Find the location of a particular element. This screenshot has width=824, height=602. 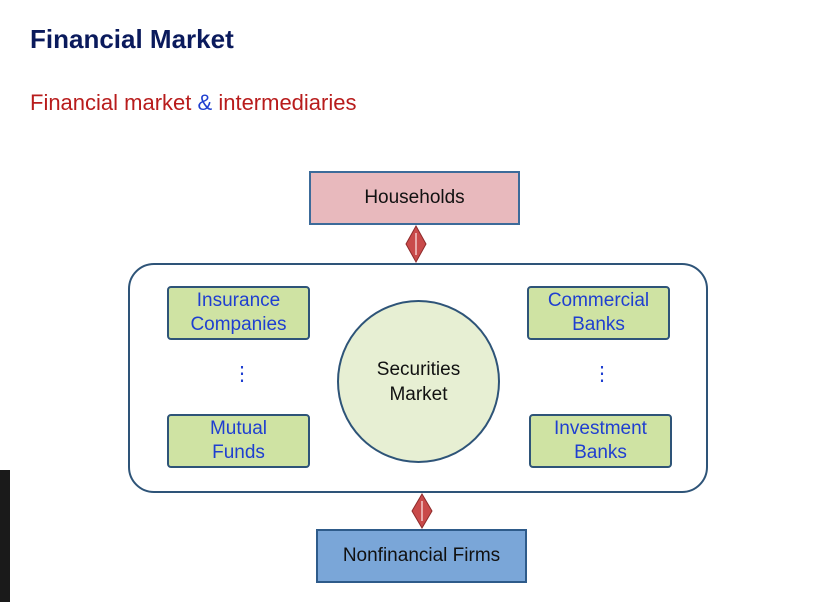

securities-line1: Securities is located at coordinates (418, 369).